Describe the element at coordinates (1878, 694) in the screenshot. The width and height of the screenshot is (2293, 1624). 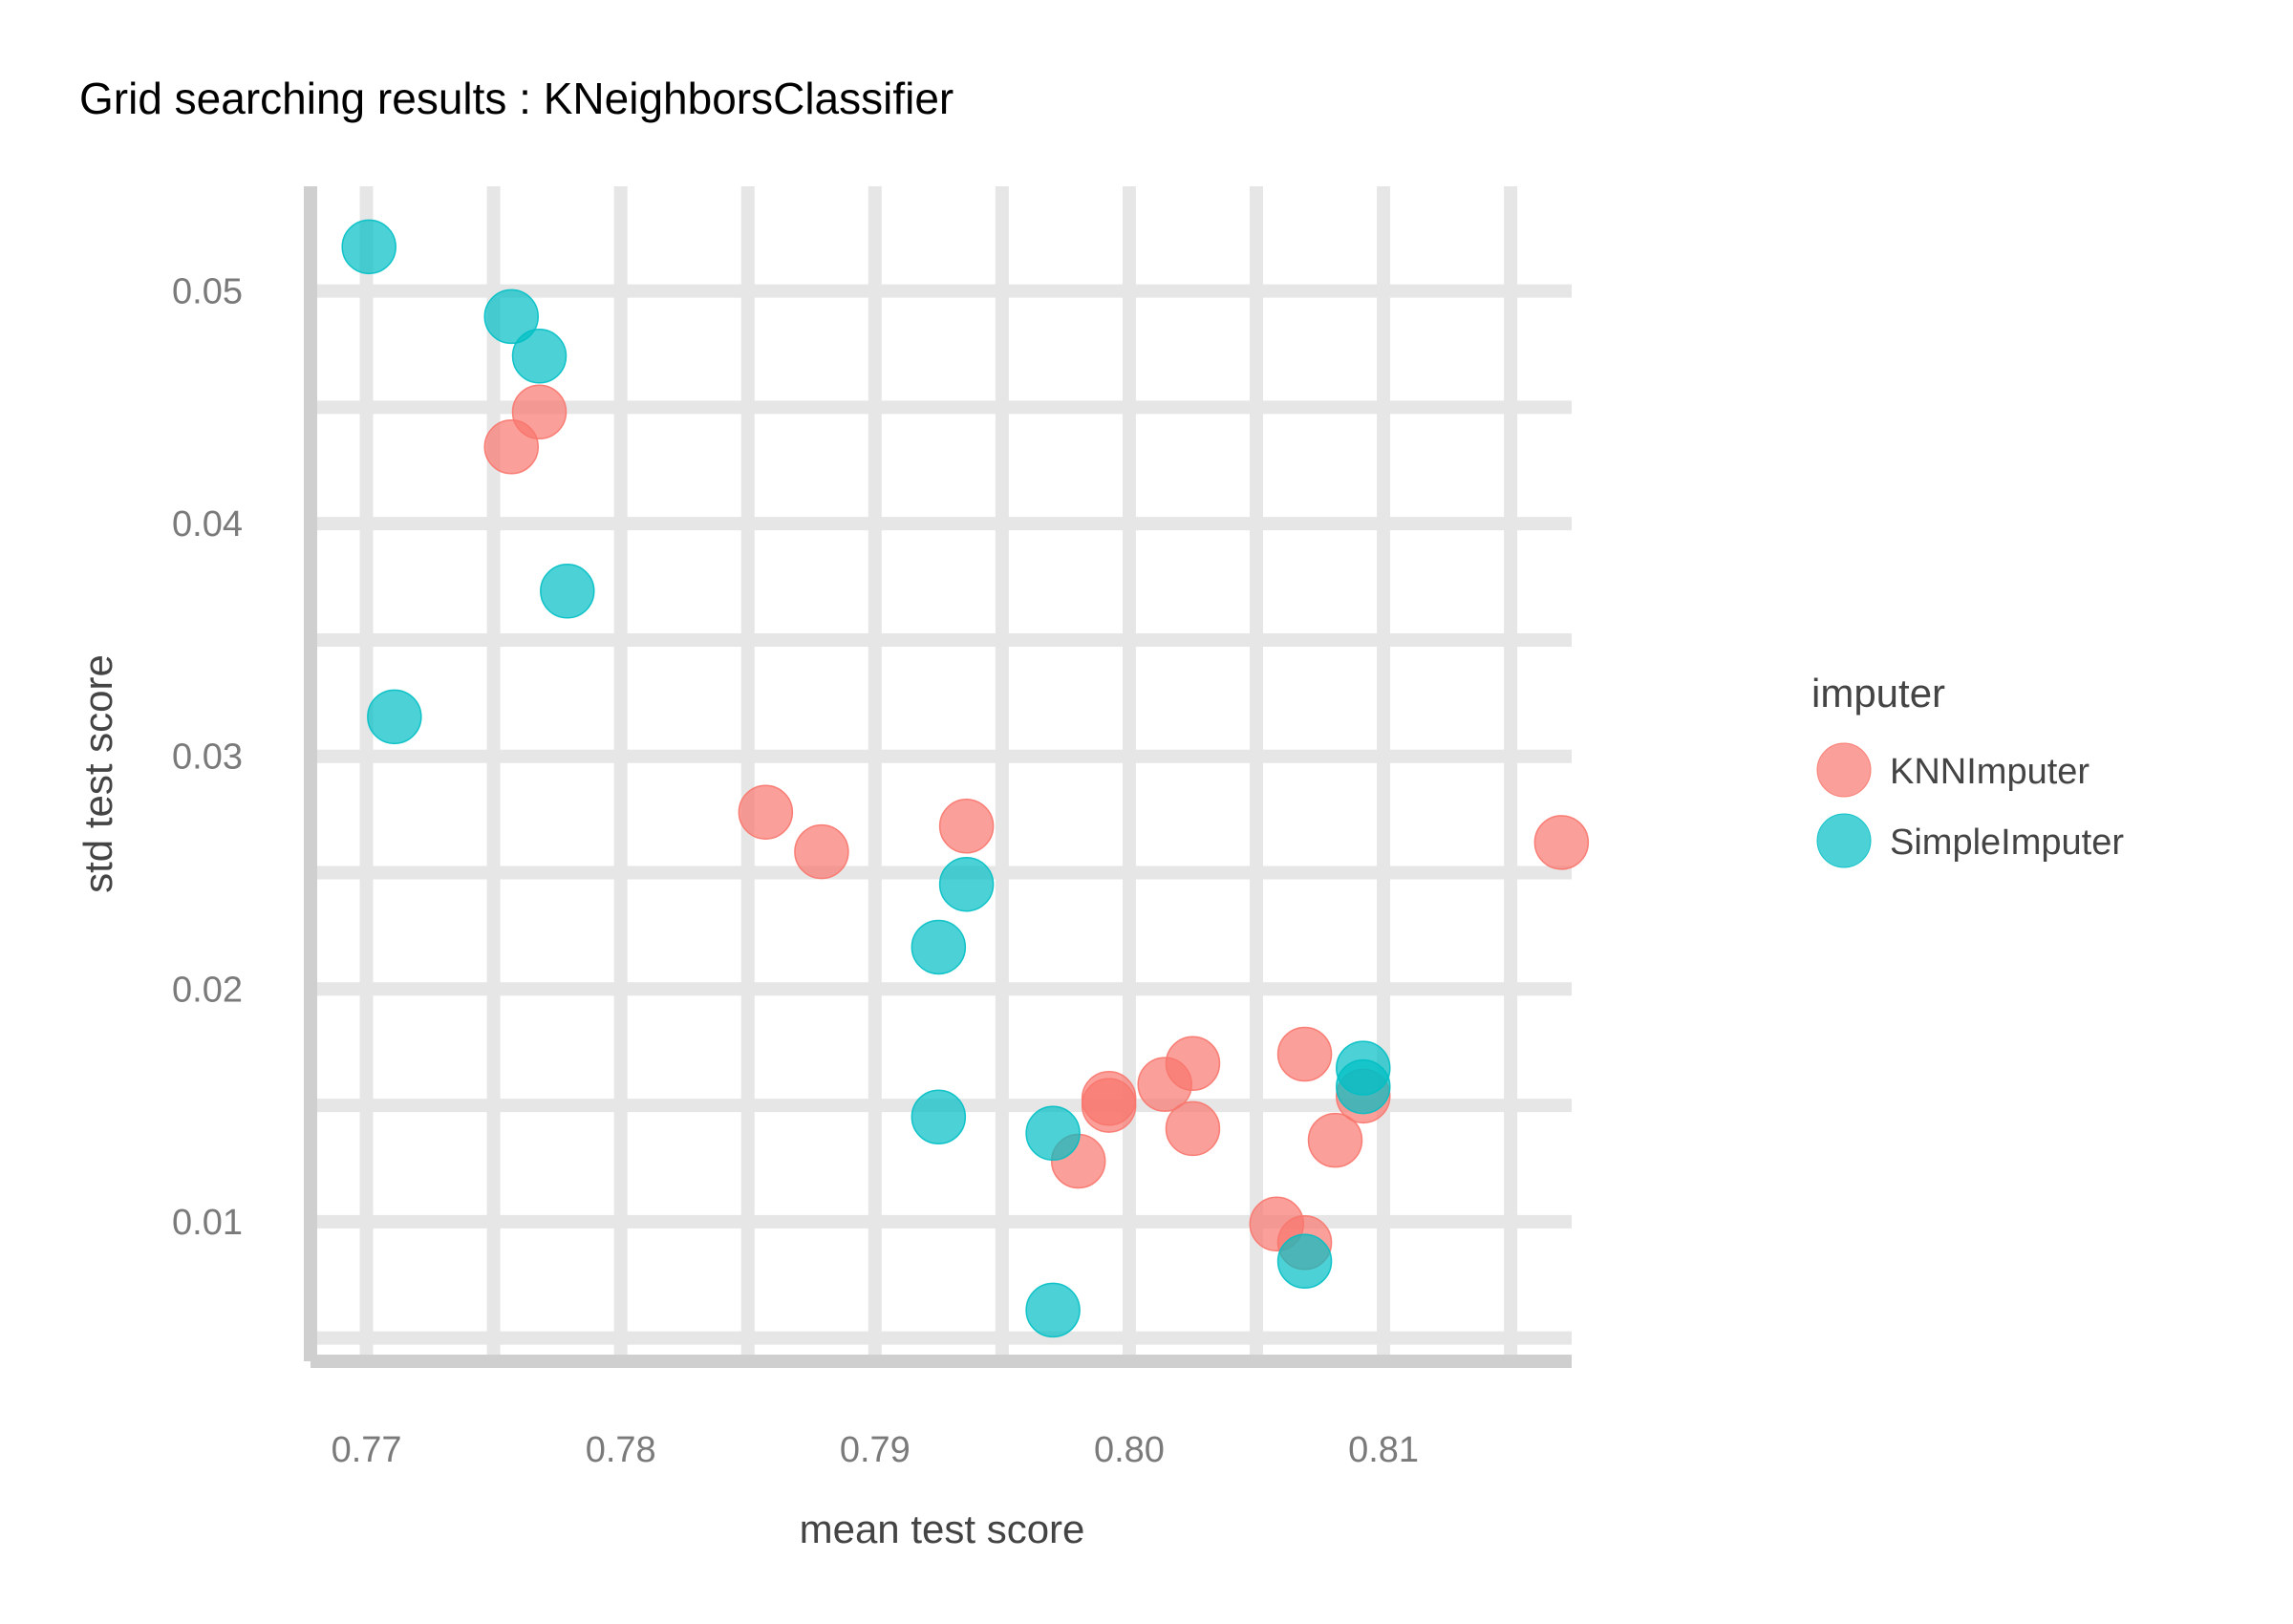
I see `legend-title: imputer` at that location.